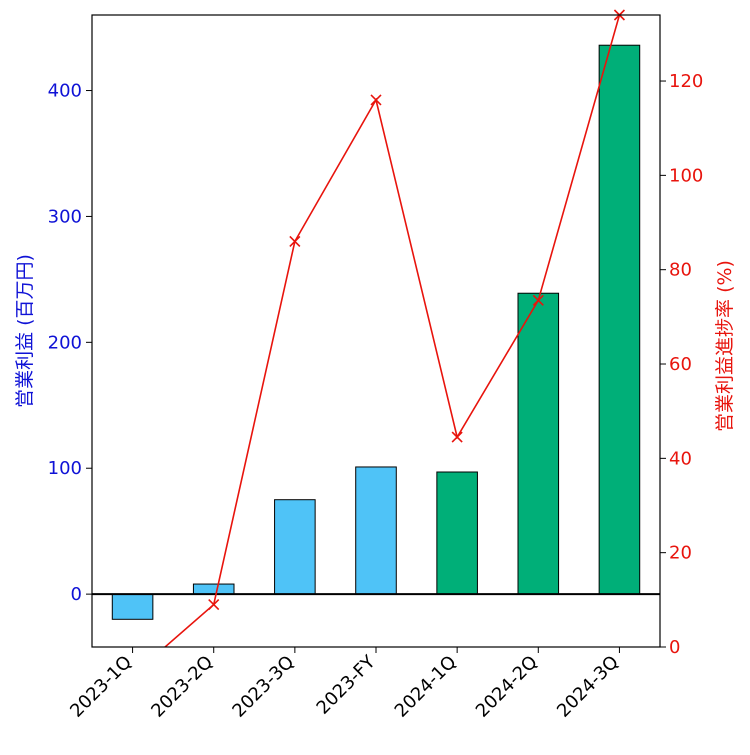  What do you see at coordinates (376, 530) in the screenshot?
I see `bar-2023-FY` at bounding box center [376, 530].